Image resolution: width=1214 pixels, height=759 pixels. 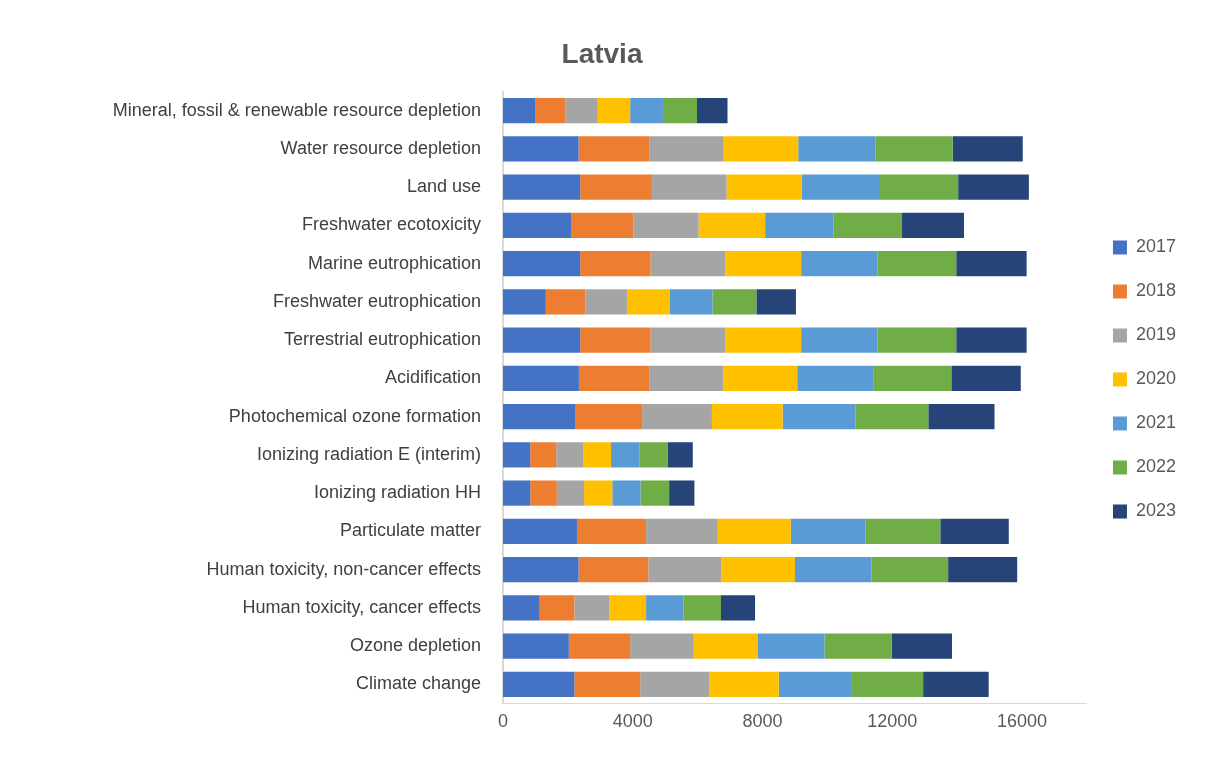 What do you see at coordinates (380, 147) in the screenshot?
I see `y-tick-label: Water resource depletion` at bounding box center [380, 147].